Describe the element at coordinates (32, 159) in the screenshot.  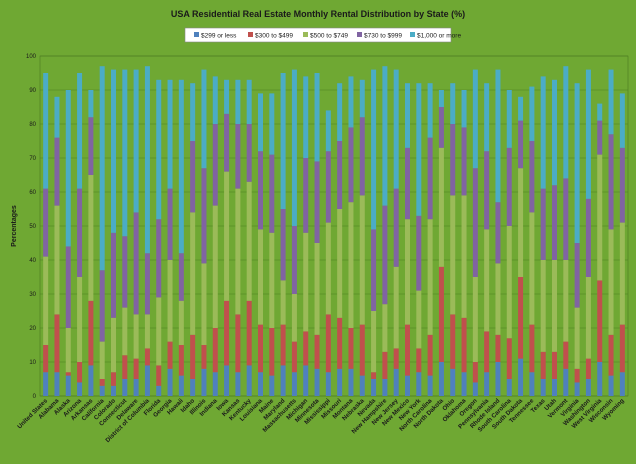
I see `y-tick-label: 70` at that location.